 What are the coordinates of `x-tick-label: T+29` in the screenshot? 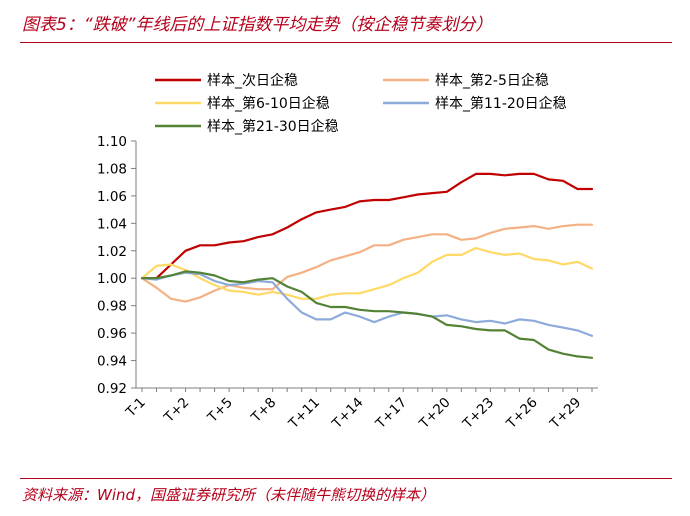 It's located at (565, 414).